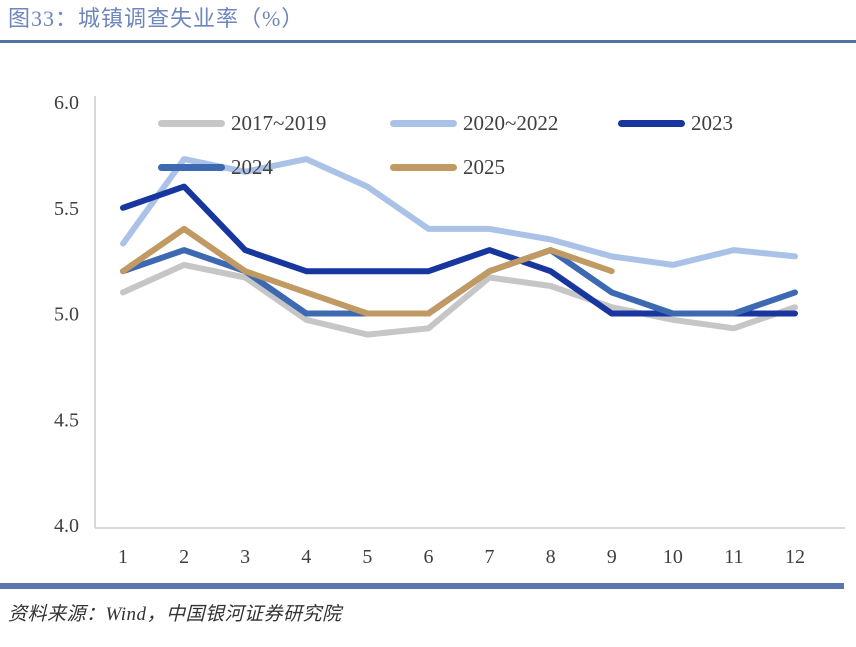 This screenshot has width=856, height=647. I want to click on svg-text: 6.0, so click(66, 103).